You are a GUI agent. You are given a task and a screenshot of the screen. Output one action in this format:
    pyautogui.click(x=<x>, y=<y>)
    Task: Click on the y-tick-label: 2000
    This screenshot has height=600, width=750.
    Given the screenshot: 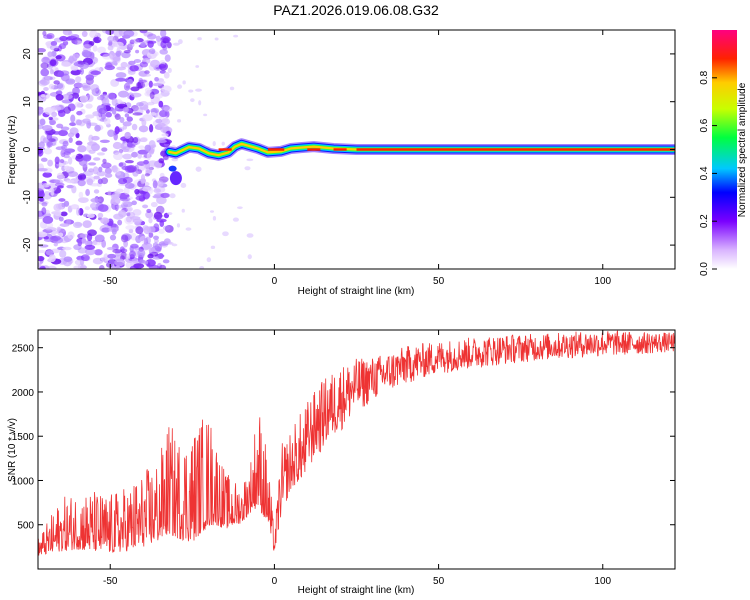 What is the action you would take?
    pyautogui.click(x=23, y=393)
    